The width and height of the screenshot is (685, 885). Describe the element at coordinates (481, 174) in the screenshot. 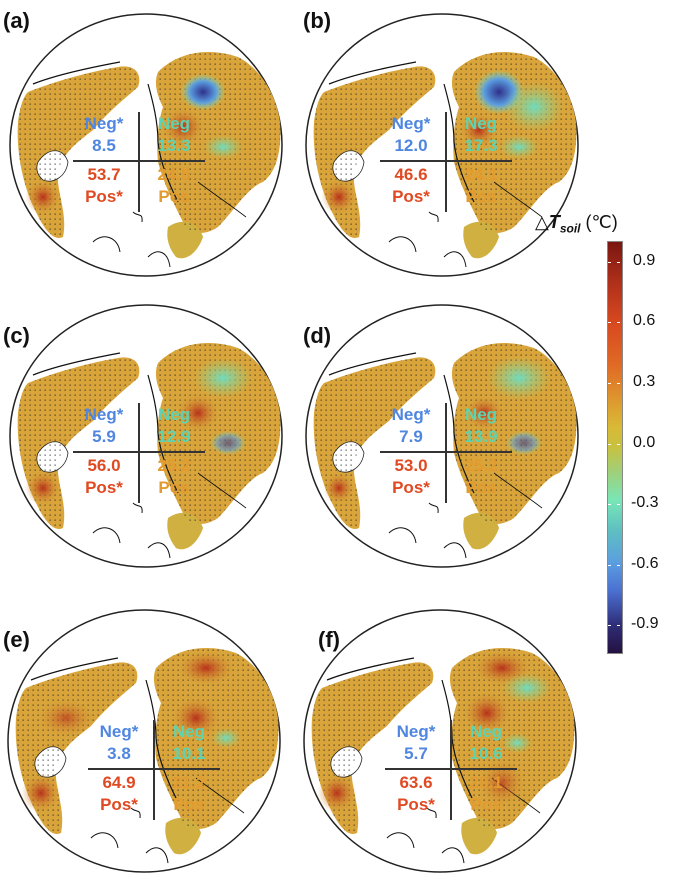

I see `pos-value: 24.1` at that location.